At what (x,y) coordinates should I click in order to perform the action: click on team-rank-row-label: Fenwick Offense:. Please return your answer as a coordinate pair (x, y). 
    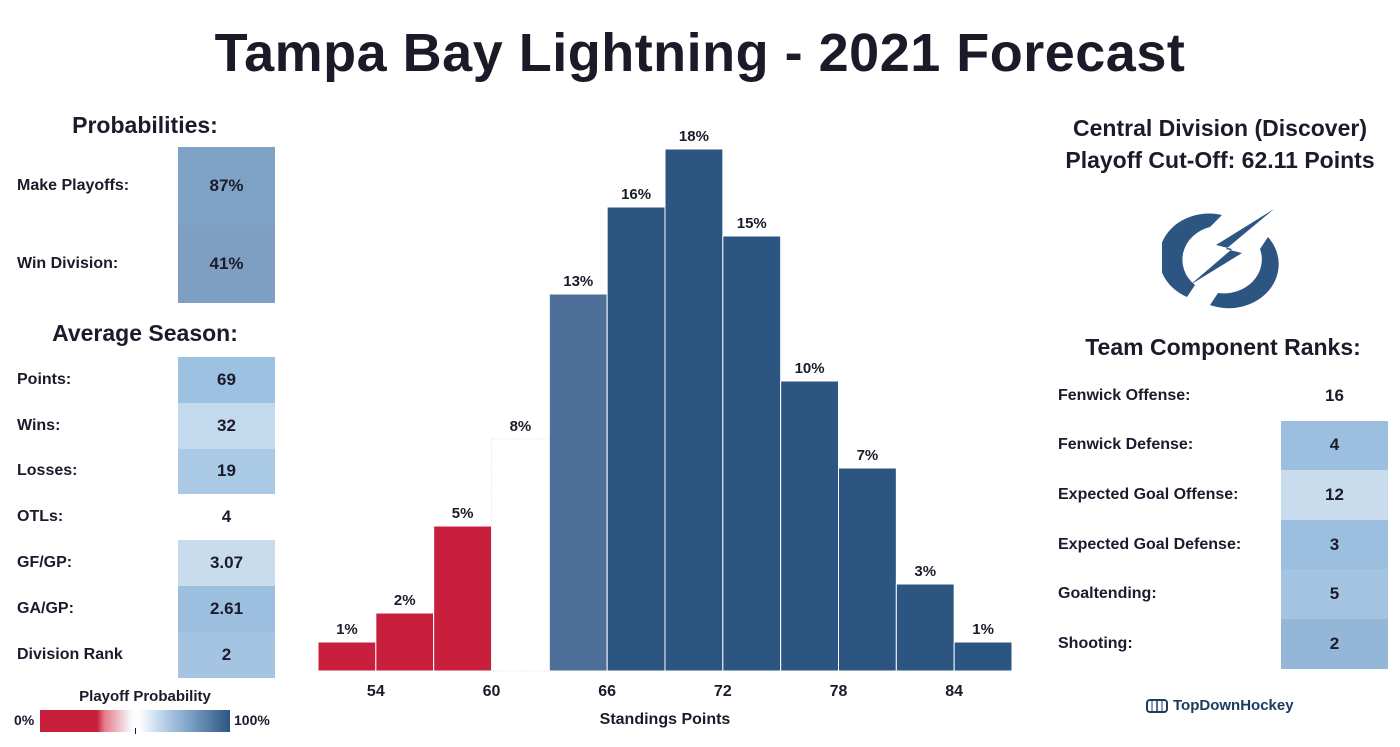
    Looking at the image, I should click on (1124, 395).